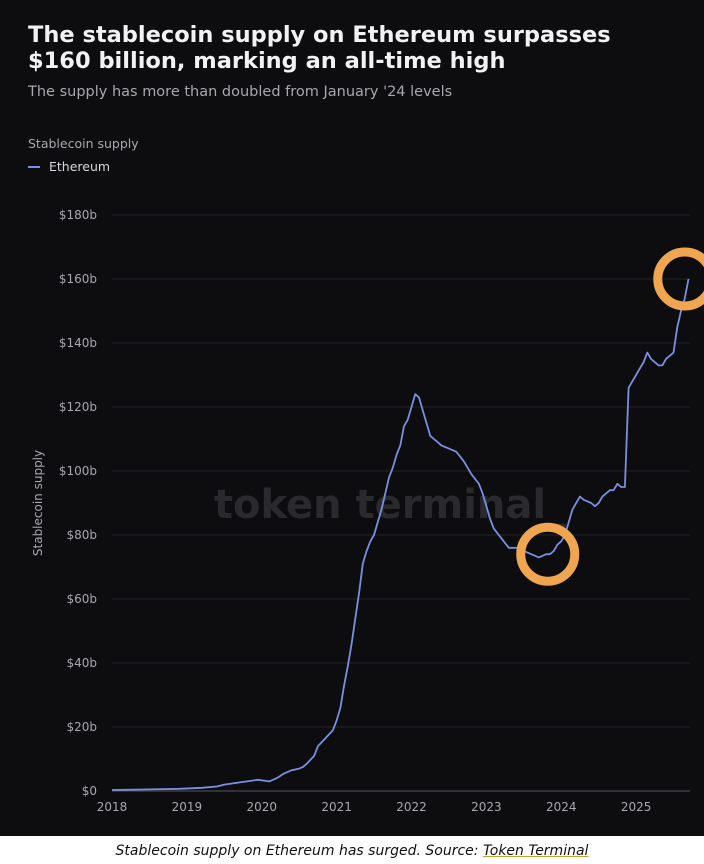 The image size is (704, 864). What do you see at coordinates (411, 807) in the screenshot?
I see `x-tick-label: 2022` at bounding box center [411, 807].